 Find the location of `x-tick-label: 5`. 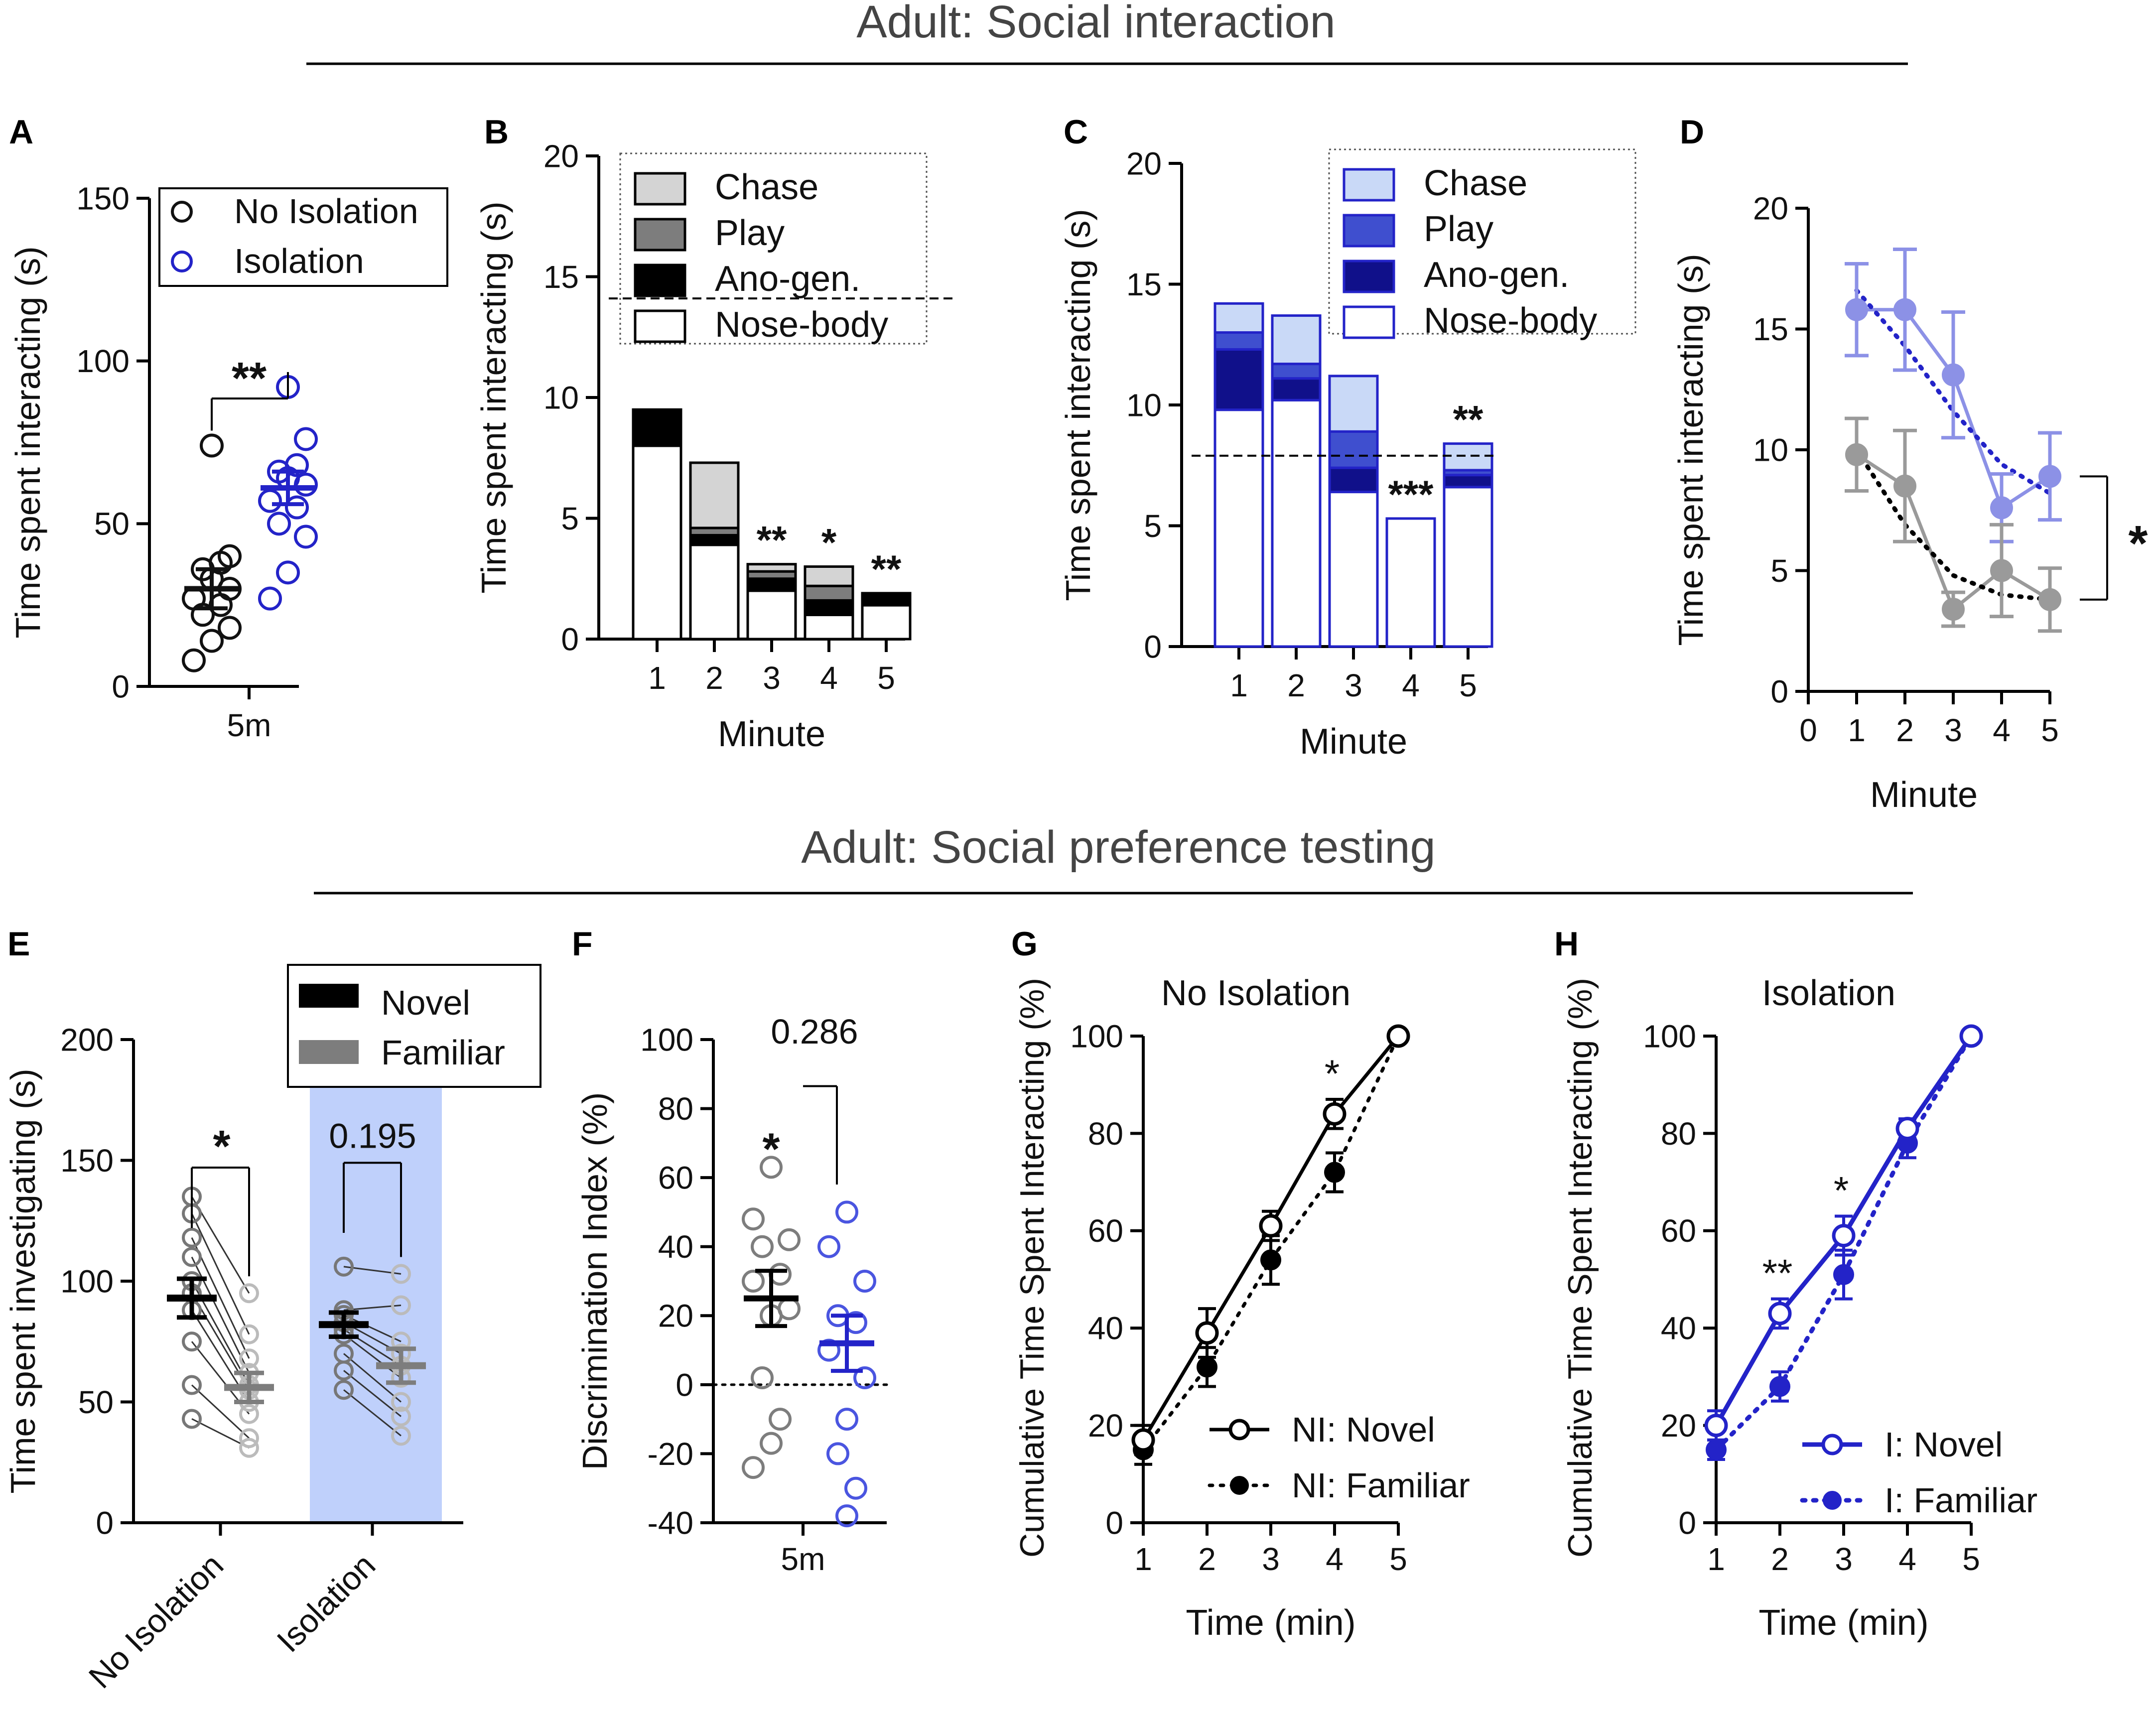

x-tick-label: 5 is located at coordinates (1468, 685).